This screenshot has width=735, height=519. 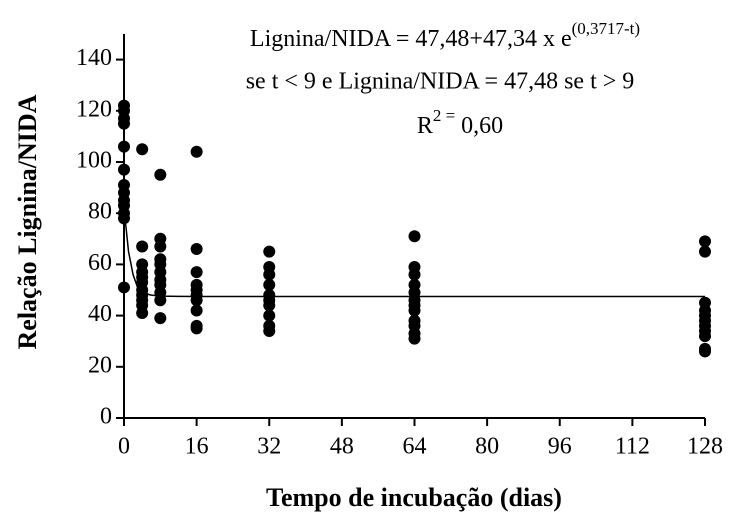 What do you see at coordinates (479, 126) in the screenshot?
I see `annotation-end: 0,60` at bounding box center [479, 126].